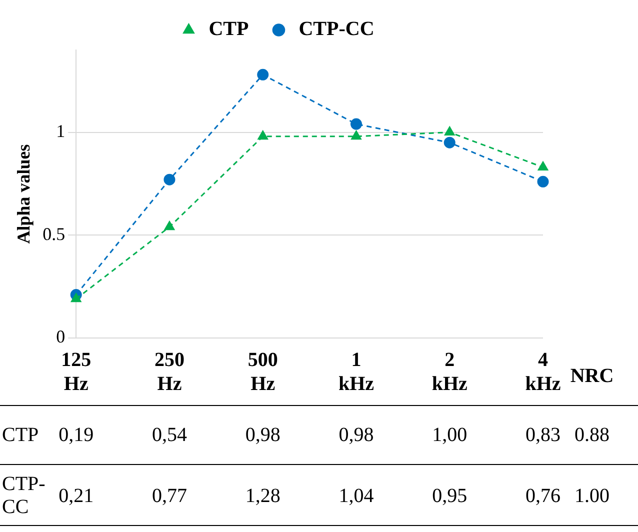  Describe the element at coordinates (61, 131) in the screenshot. I see `y-tick-label: 1` at that location.